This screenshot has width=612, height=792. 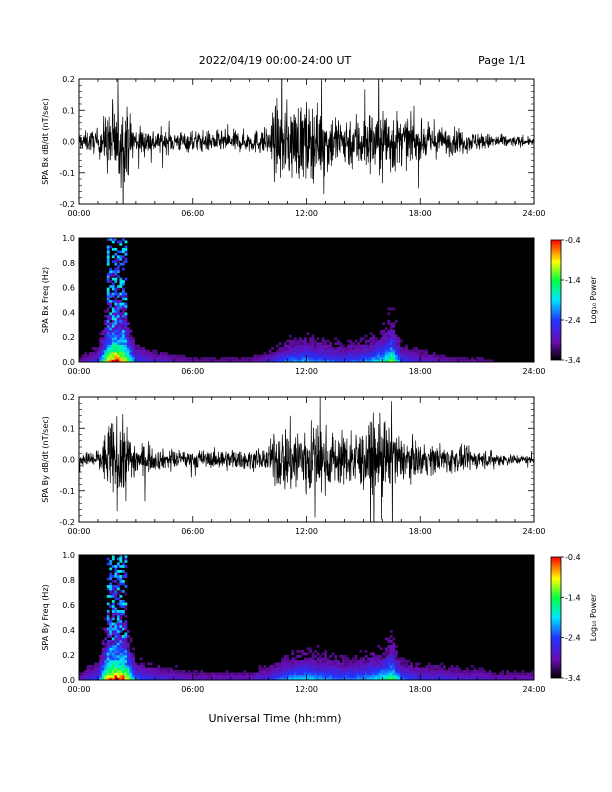 I want to click on x-tick-label: 18:00, so click(x=420, y=213).